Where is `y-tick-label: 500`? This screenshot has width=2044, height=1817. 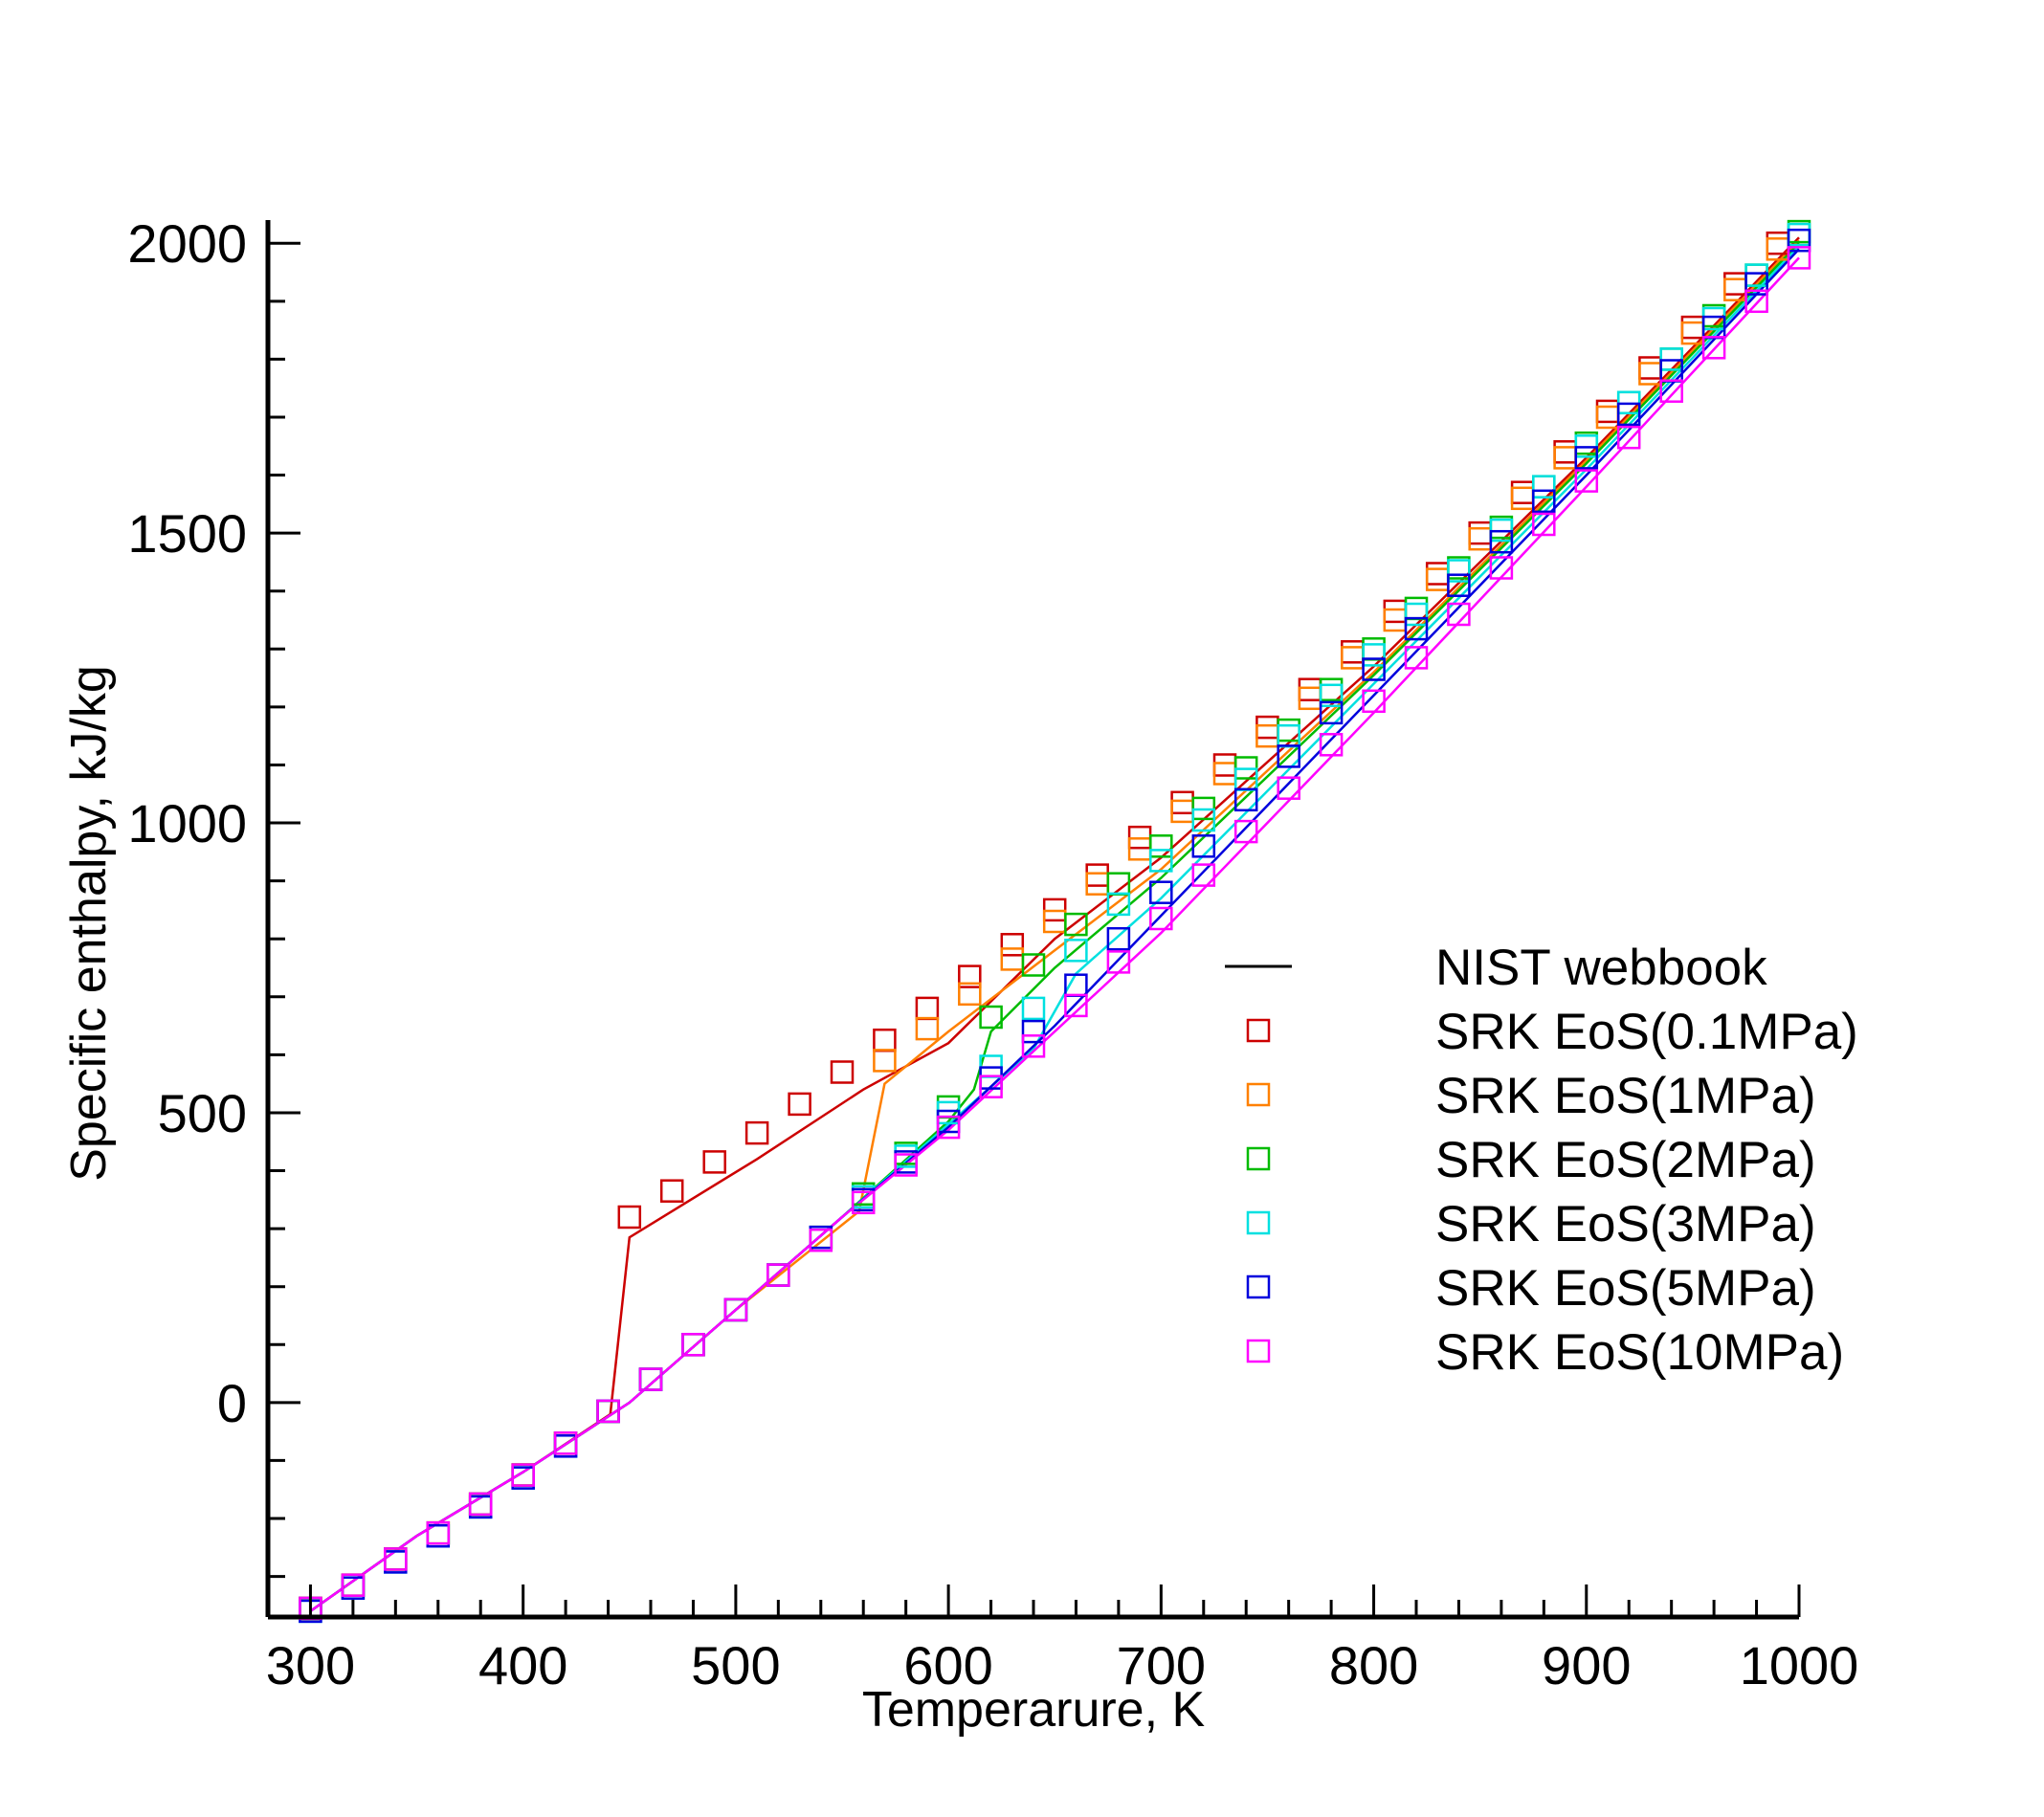 y-tick-label: 500 is located at coordinates (202, 1113).